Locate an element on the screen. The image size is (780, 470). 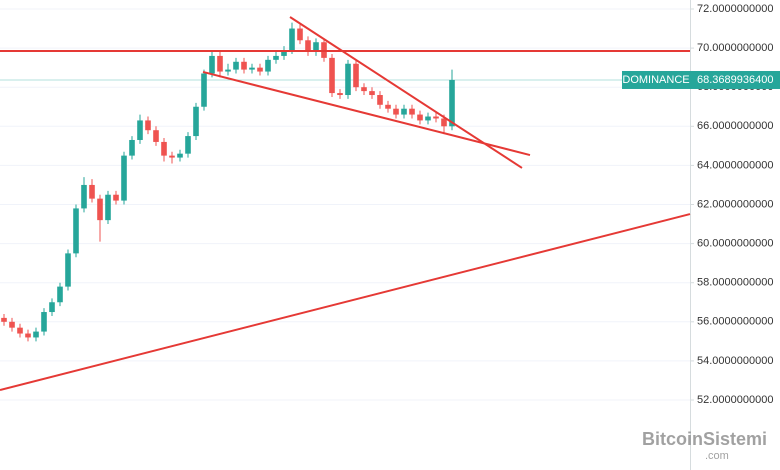
watermark-suffix: .com is located at coordinates (717, 456).